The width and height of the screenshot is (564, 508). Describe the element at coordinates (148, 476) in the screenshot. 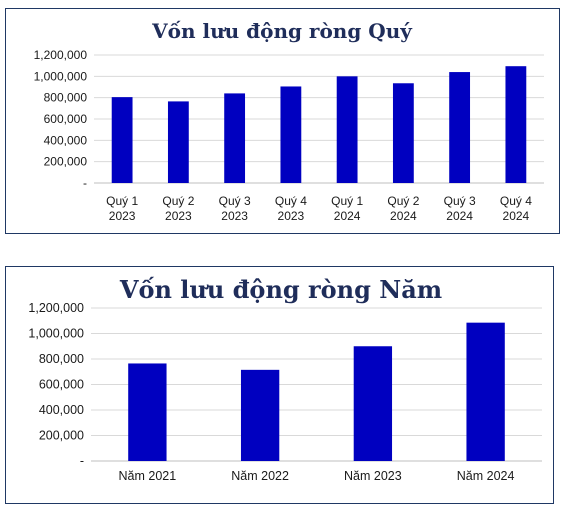

I see `x-tick-label: Năm 2021` at that location.